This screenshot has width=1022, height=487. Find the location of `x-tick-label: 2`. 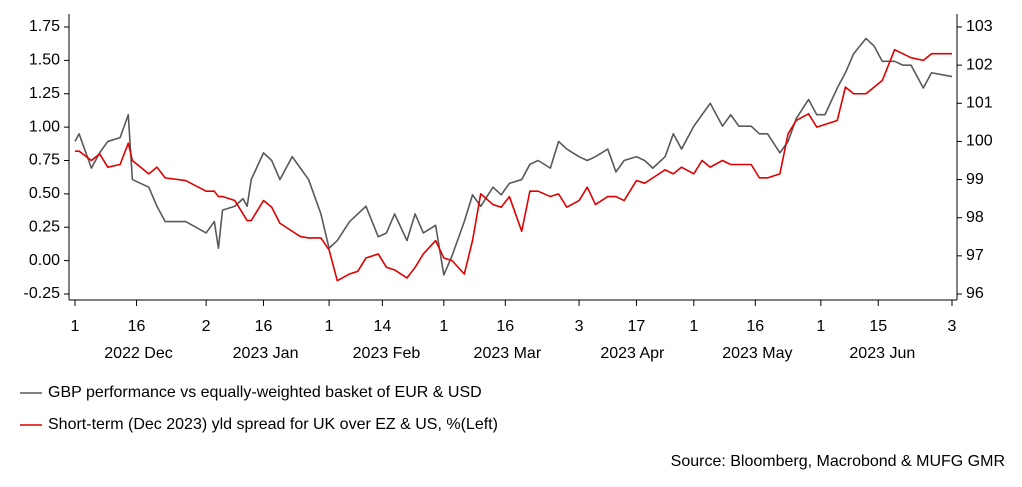

x-tick-label: 2 is located at coordinates (206, 326).